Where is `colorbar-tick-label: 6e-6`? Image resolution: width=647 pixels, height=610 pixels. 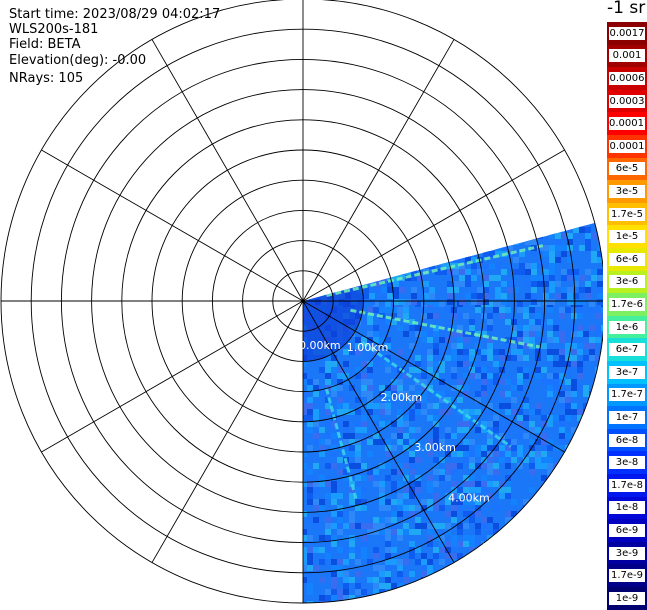
colorbar-tick-label: 6e-6 is located at coordinates (627, 259).